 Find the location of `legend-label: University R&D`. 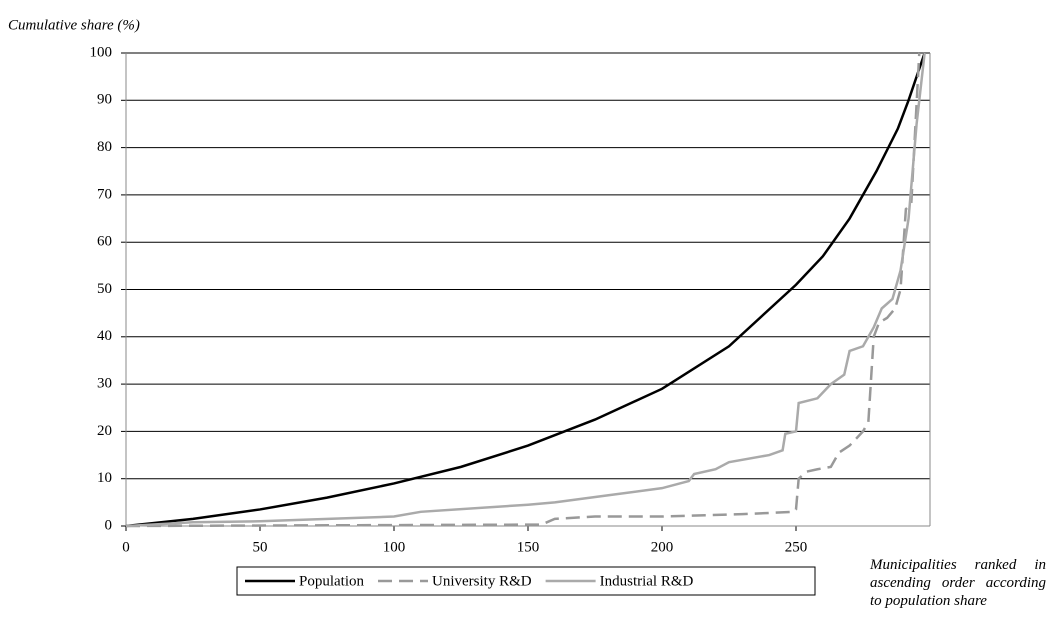

legend-label: University R&D is located at coordinates (482, 581).